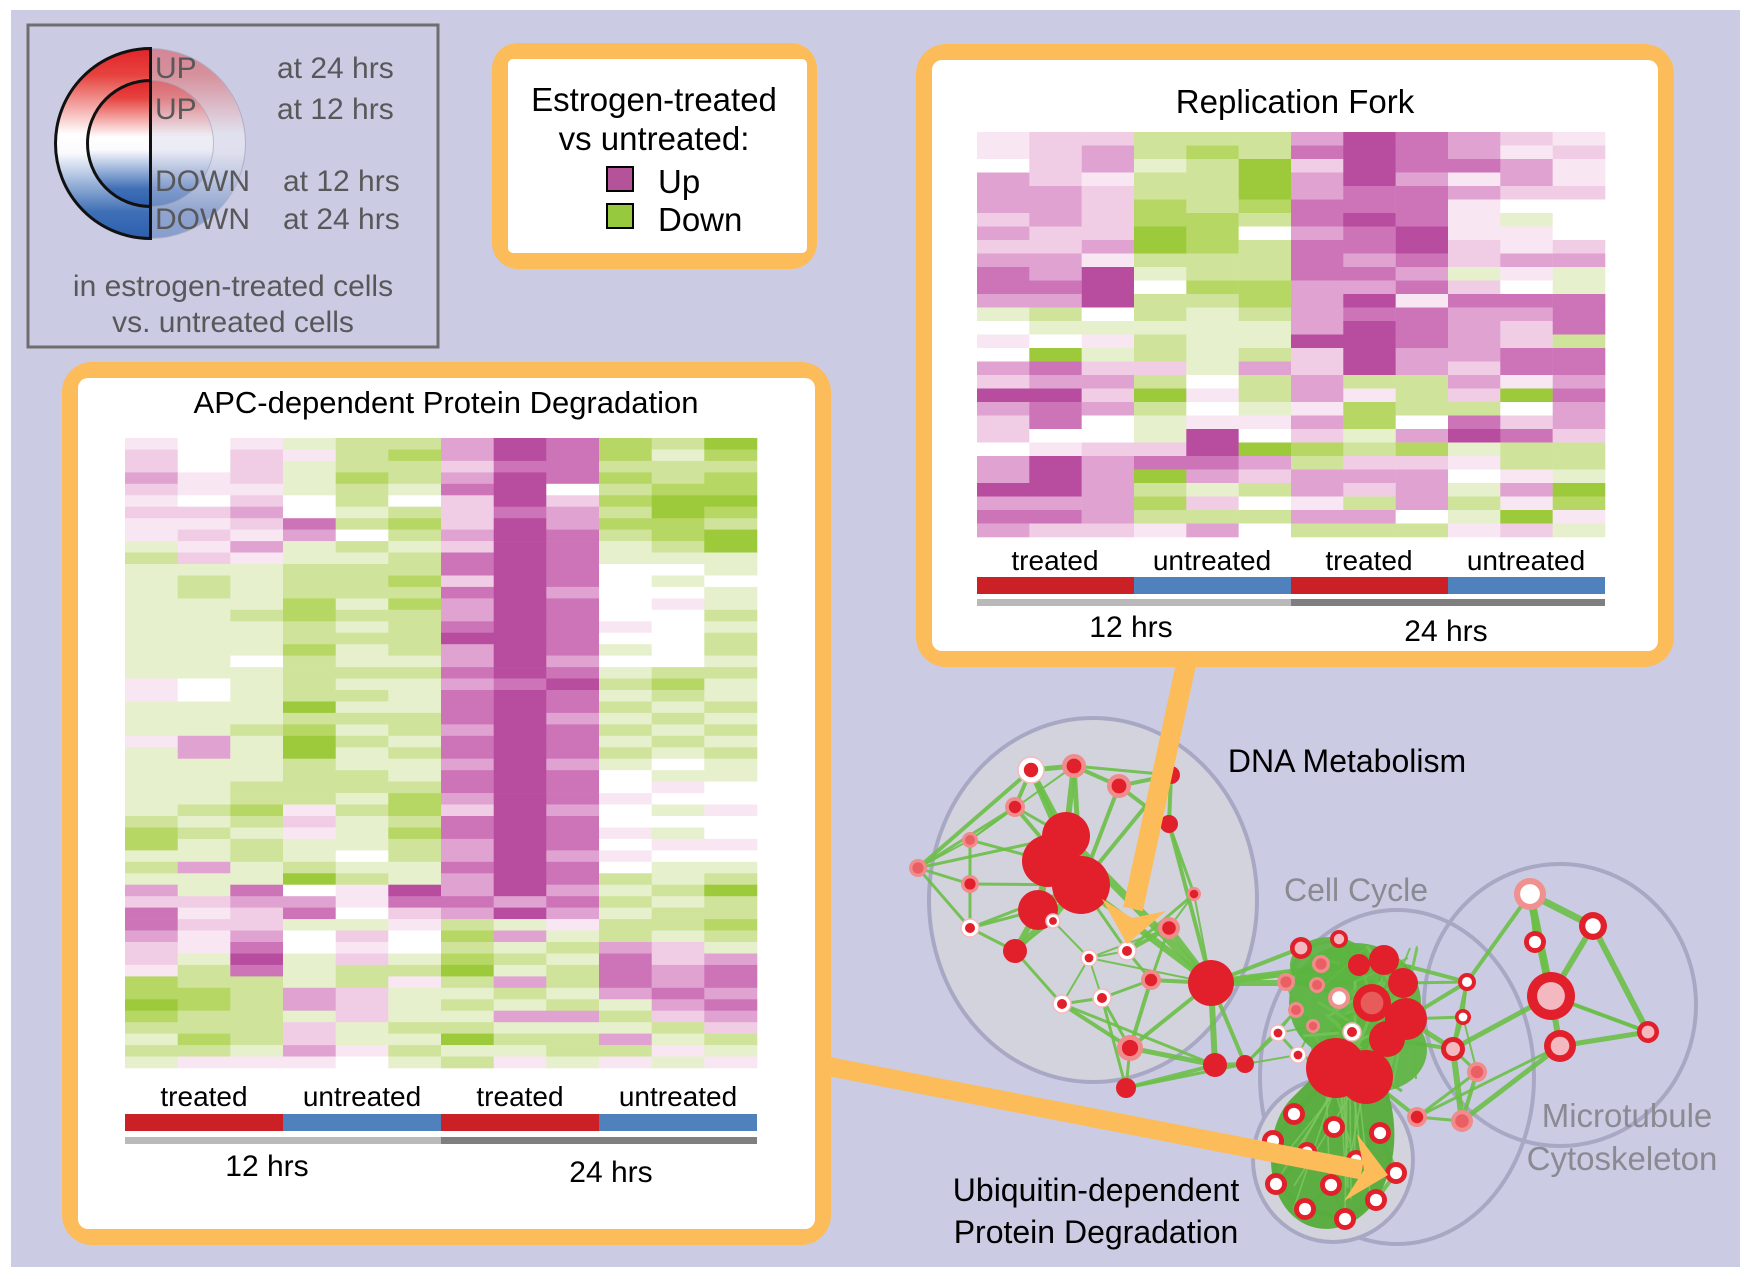  I want to click on svg-text: Replication Fork, so click(1295, 101).